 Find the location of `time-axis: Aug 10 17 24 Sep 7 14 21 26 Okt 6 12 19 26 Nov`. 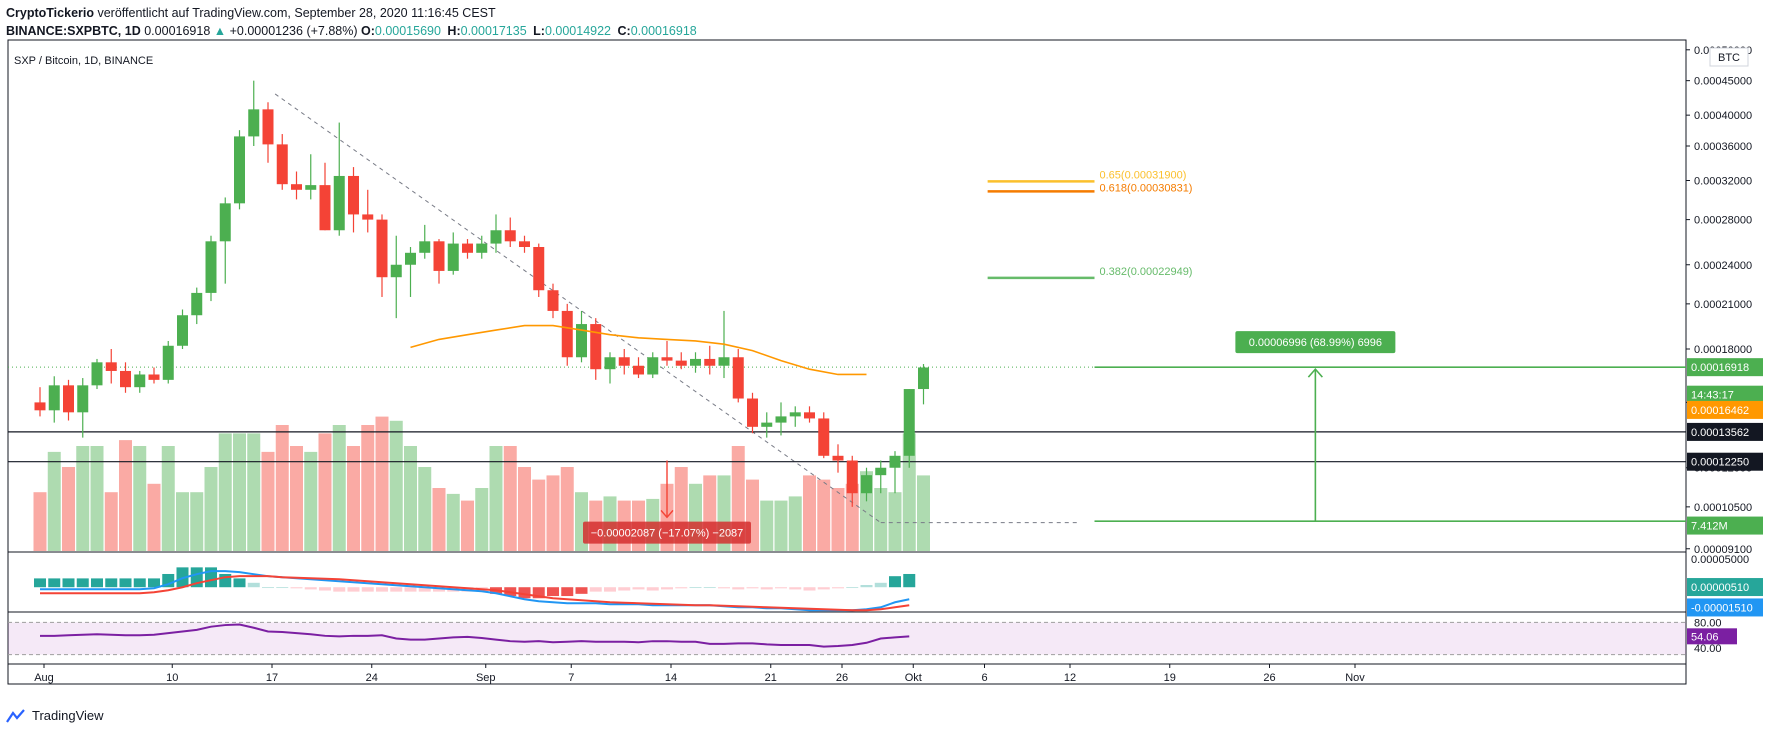

time-axis: Aug 10 17 24 Sep 7 14 21 26 Okt 6 12 19 26 Nov is located at coordinates (699, 674).